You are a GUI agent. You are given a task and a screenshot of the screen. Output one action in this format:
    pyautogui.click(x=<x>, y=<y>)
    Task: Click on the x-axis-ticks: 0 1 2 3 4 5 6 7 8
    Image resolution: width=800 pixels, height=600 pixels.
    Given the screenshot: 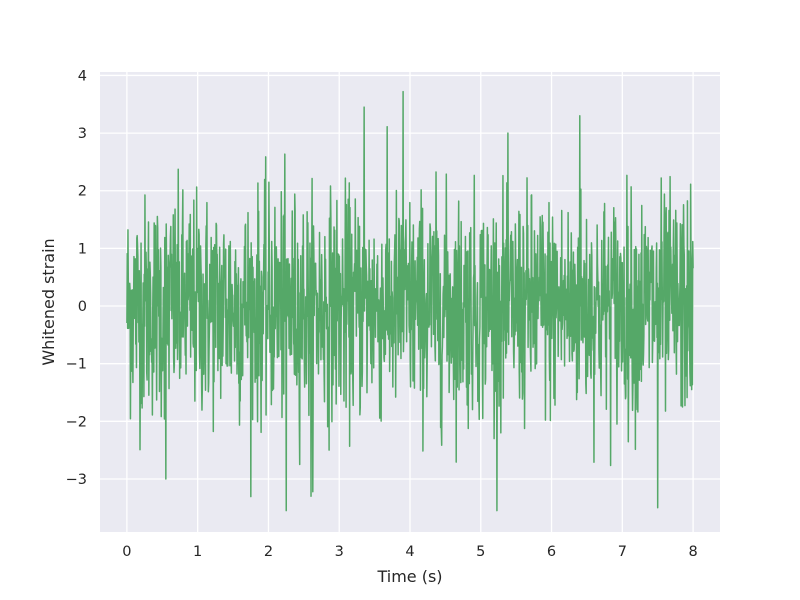 What is the action you would take?
    pyautogui.click(x=409, y=552)
    